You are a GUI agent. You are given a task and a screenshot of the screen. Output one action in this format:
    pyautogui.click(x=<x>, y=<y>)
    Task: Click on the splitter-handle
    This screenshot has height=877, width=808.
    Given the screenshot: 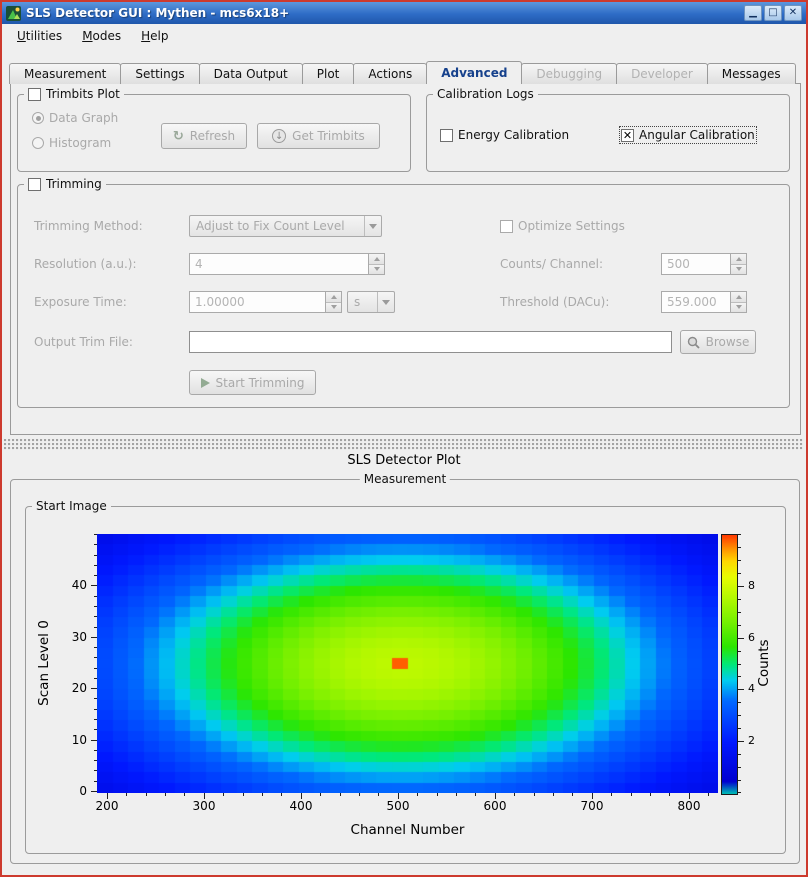 What is the action you would take?
    pyautogui.click(x=404, y=444)
    